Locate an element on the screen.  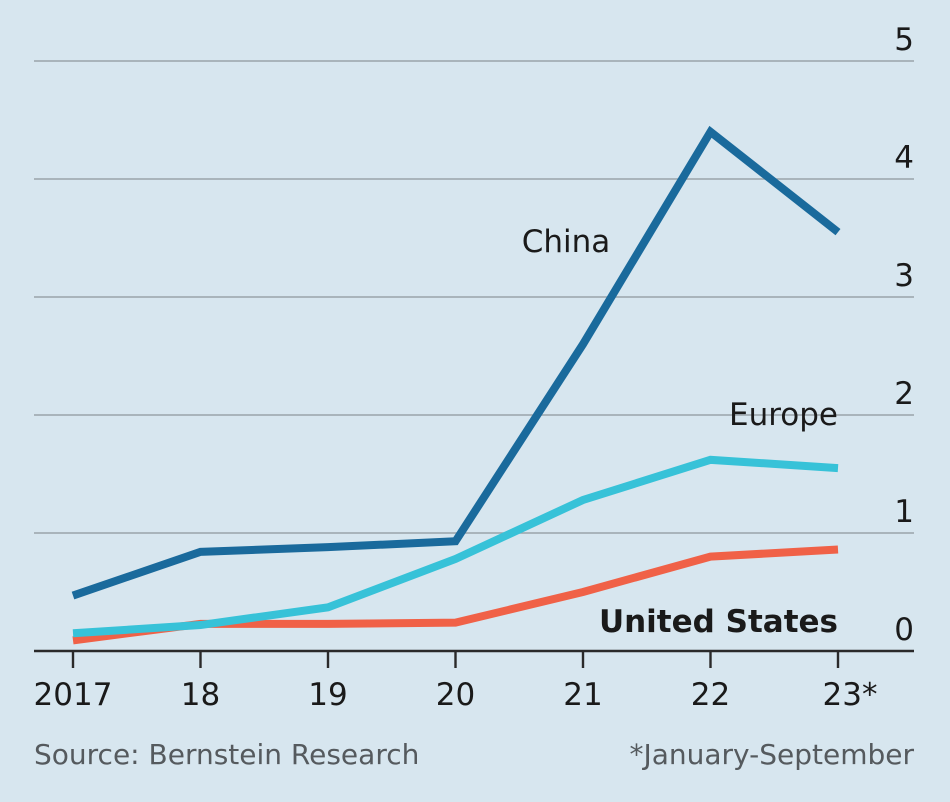
y-tick-label: 0 is located at coordinates (904, 630).